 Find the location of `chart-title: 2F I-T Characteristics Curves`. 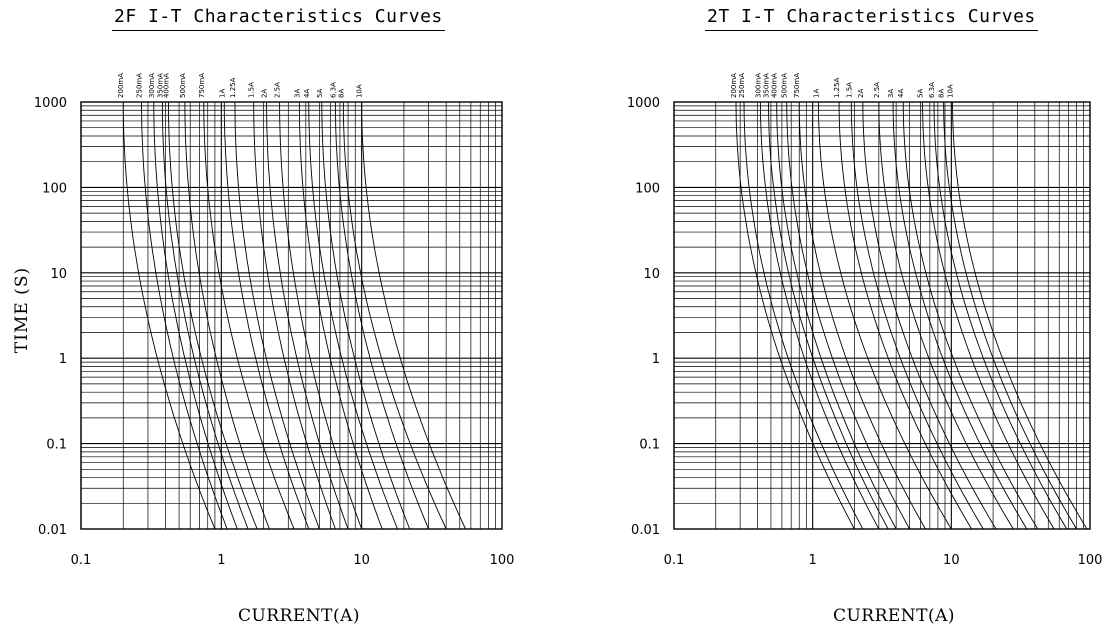

chart-title: 2F I-T Characteristics Curves is located at coordinates (278, 17).